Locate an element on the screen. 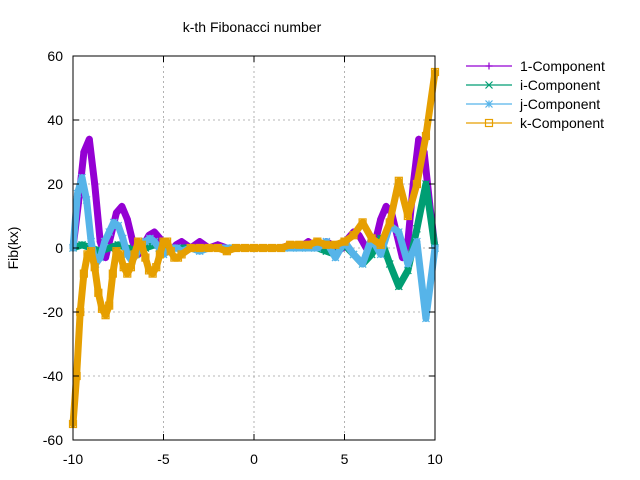  x-tick-label: -5 is located at coordinates (163, 459).